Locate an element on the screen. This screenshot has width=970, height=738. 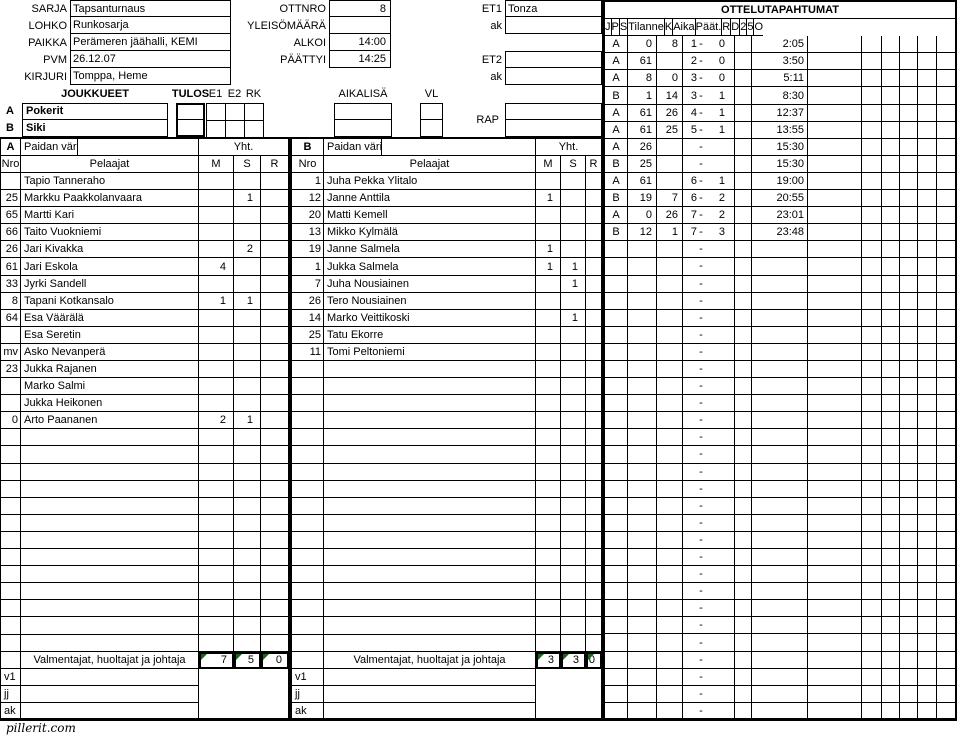
player-goals-cell: 4 is located at coordinates (216, 267).